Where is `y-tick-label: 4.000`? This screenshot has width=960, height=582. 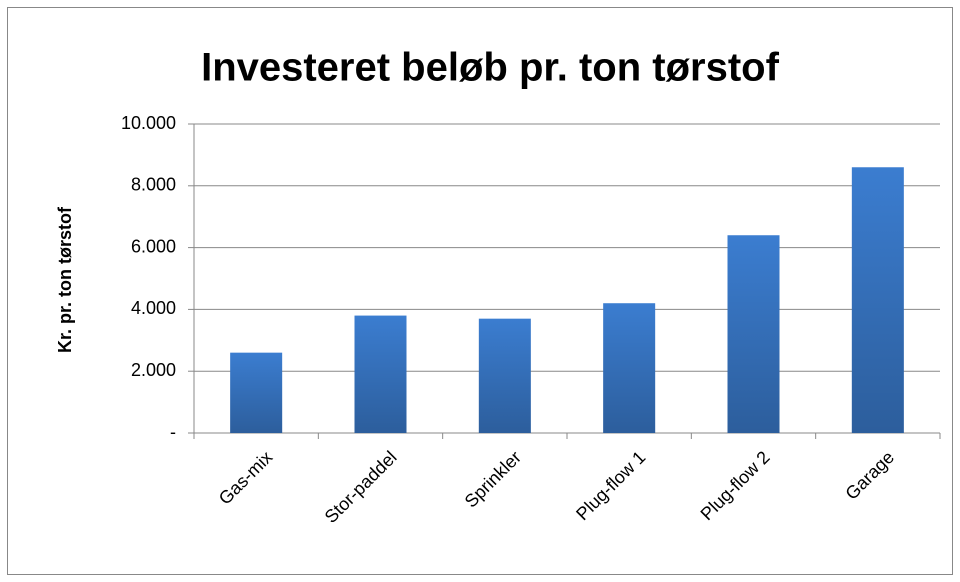 y-tick-label: 4.000 is located at coordinates (153, 308).